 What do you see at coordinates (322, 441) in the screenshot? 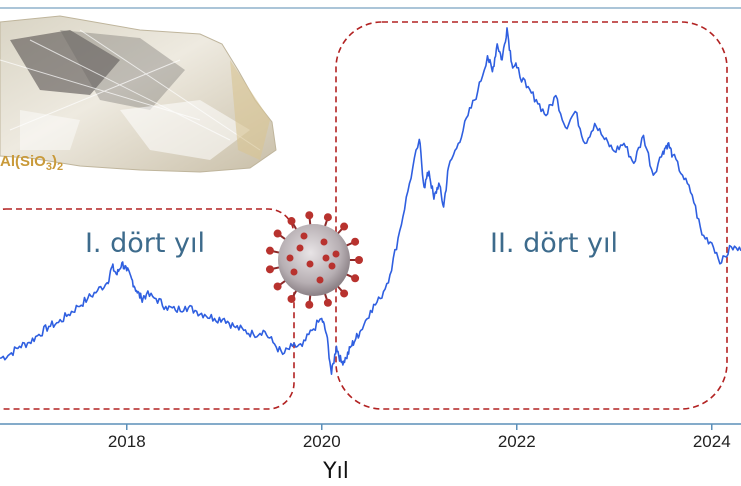
I see `x-tick-label: 2020` at bounding box center [322, 441].